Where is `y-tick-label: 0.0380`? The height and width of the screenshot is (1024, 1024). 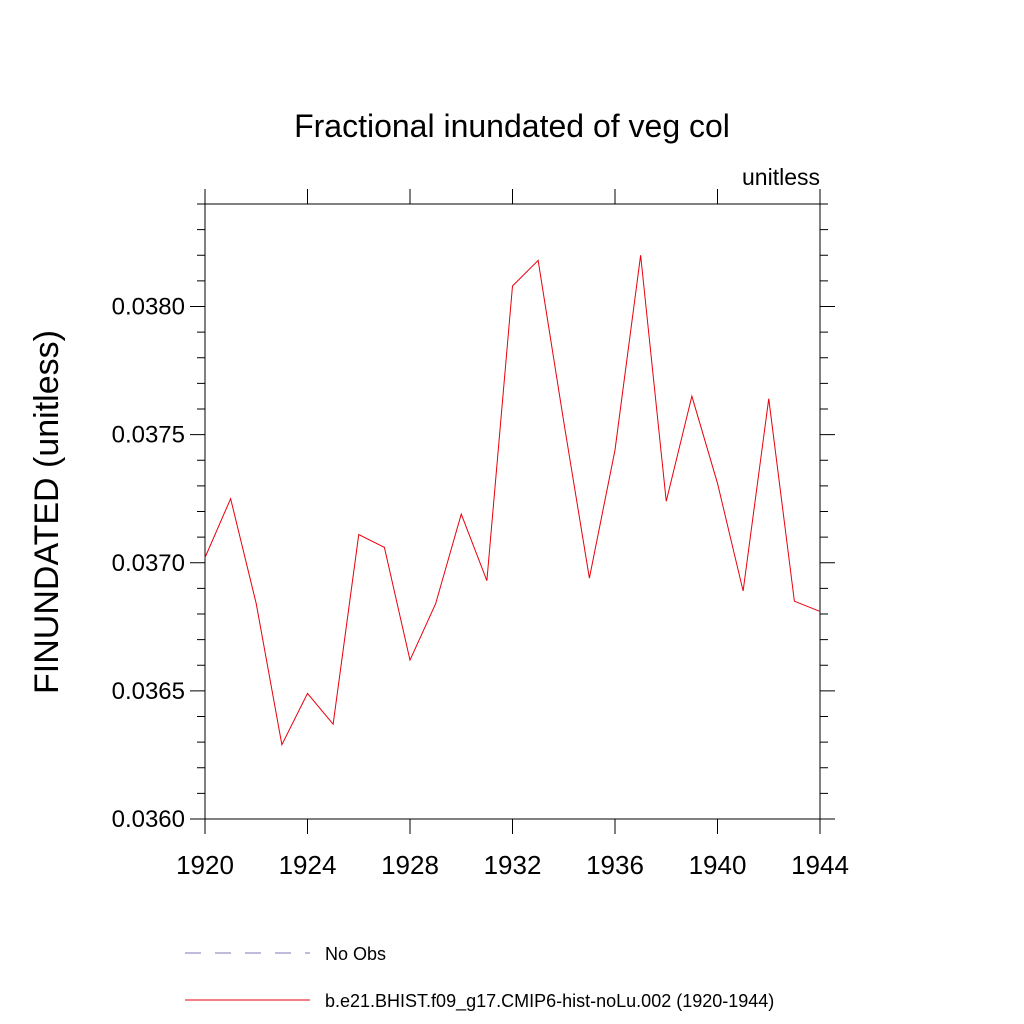 y-tick-label: 0.0380 is located at coordinates (148, 307).